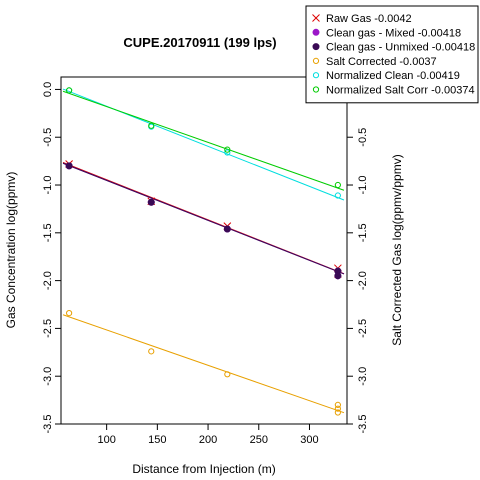 The width and height of the screenshot is (480, 480). I want to click on legend-label-0: Raw Gas -0.0042, so click(369, 19).